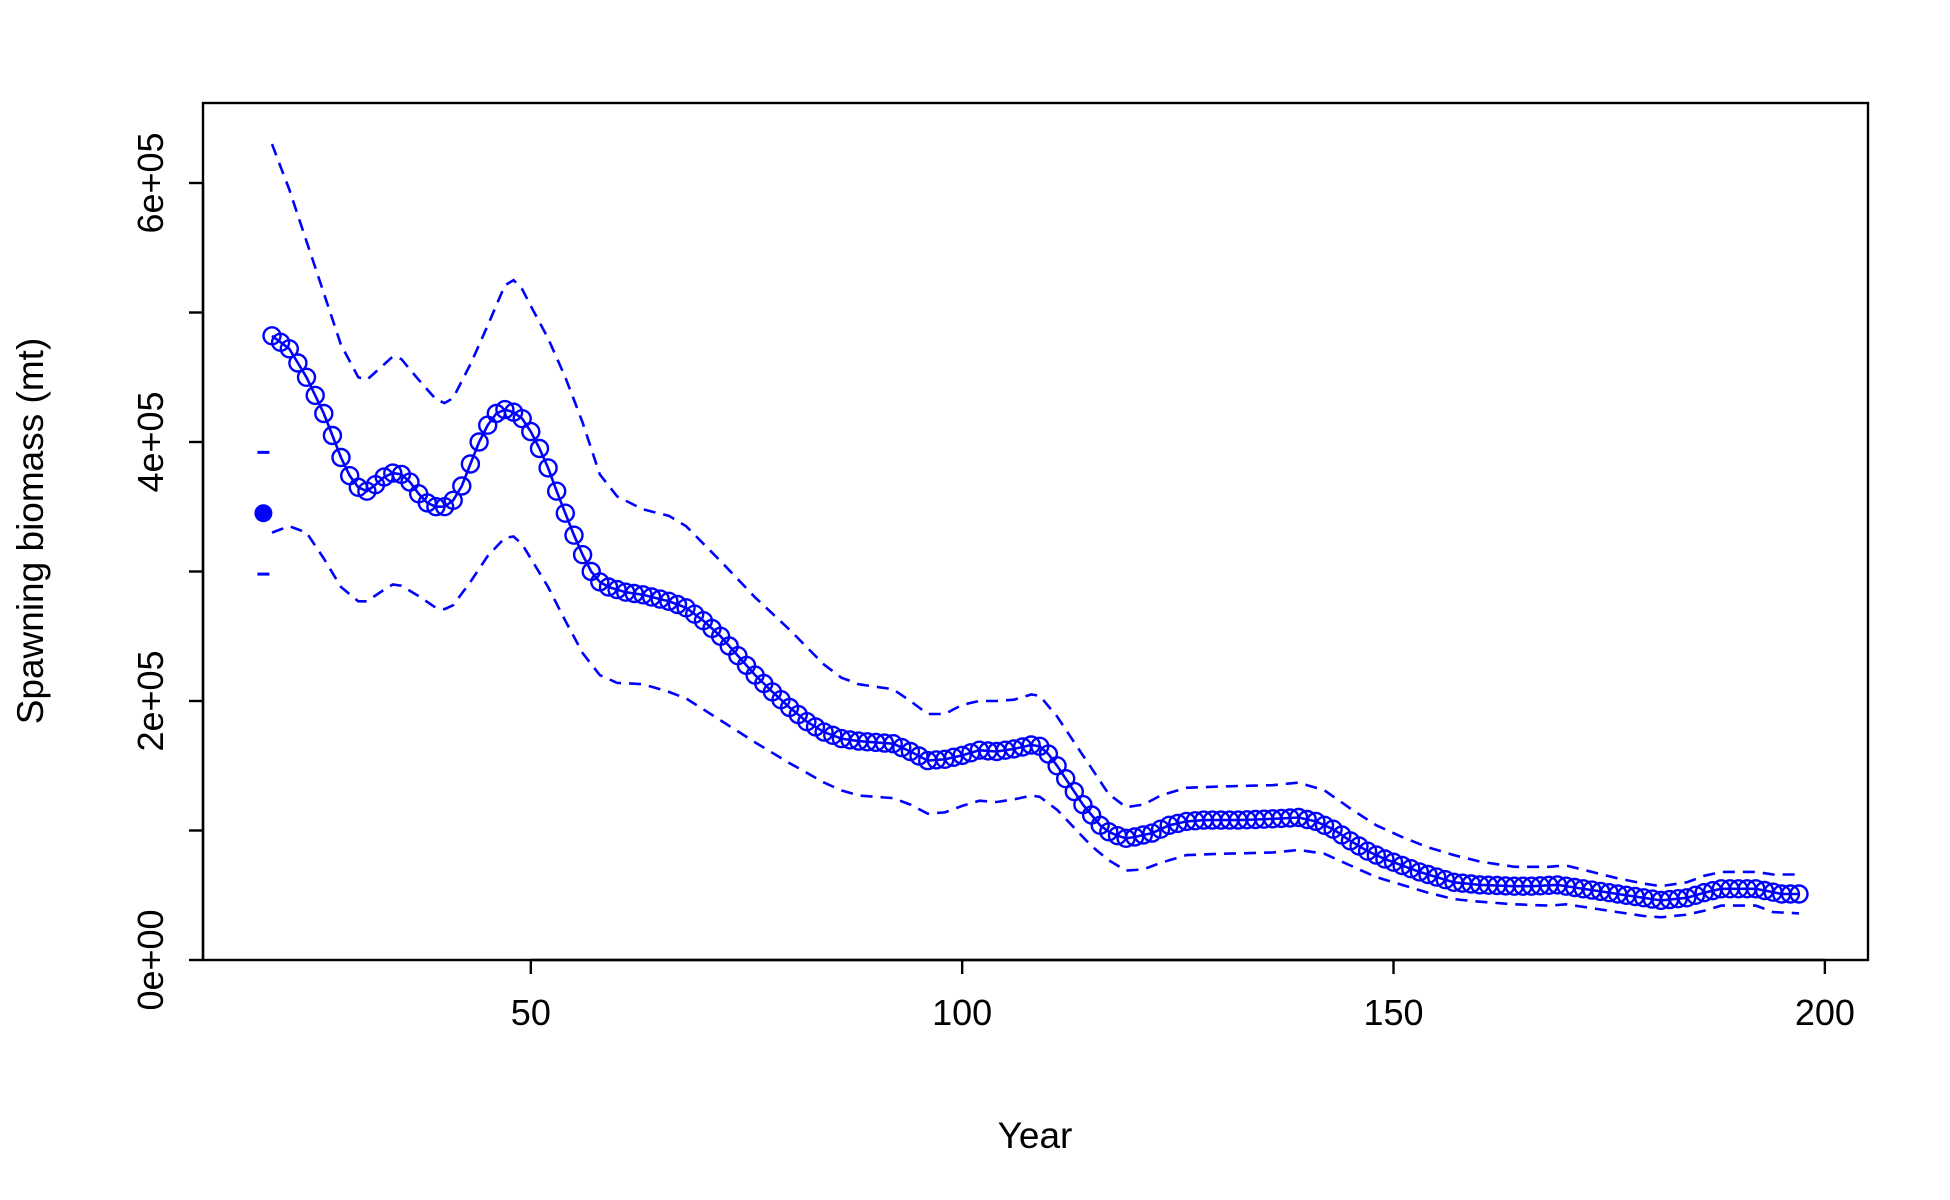 This screenshot has height=1200, width=1950. Describe the element at coordinates (150, 182) in the screenshot. I see `y-tick-label: 6e+05` at that location.